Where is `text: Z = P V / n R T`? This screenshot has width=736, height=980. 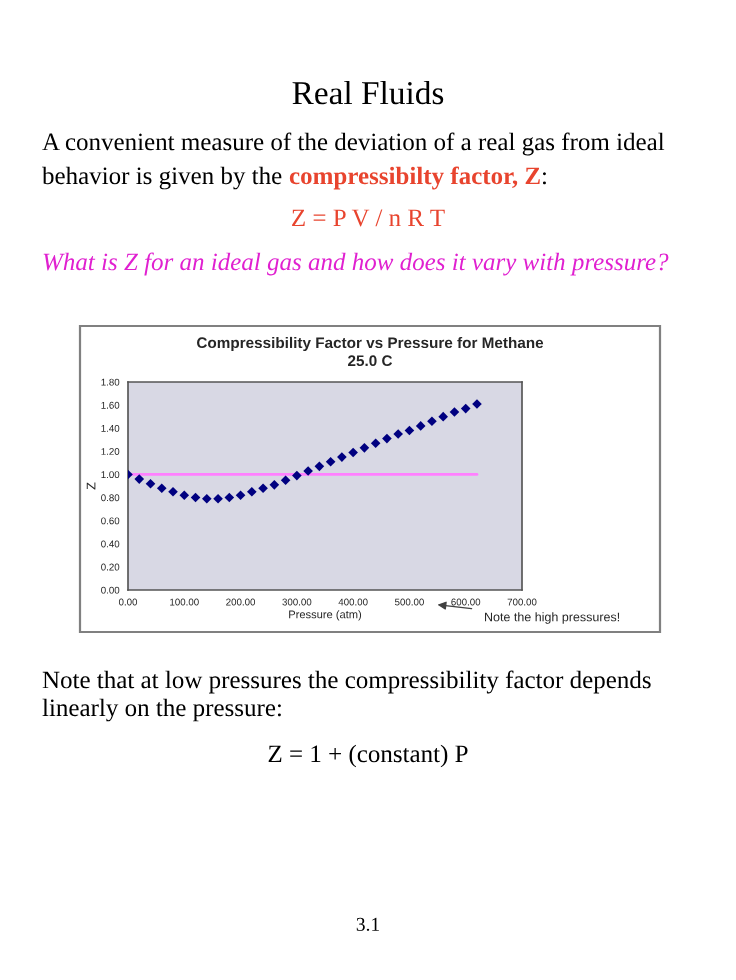 text: Z = P V / n R T is located at coordinates (368, 218).